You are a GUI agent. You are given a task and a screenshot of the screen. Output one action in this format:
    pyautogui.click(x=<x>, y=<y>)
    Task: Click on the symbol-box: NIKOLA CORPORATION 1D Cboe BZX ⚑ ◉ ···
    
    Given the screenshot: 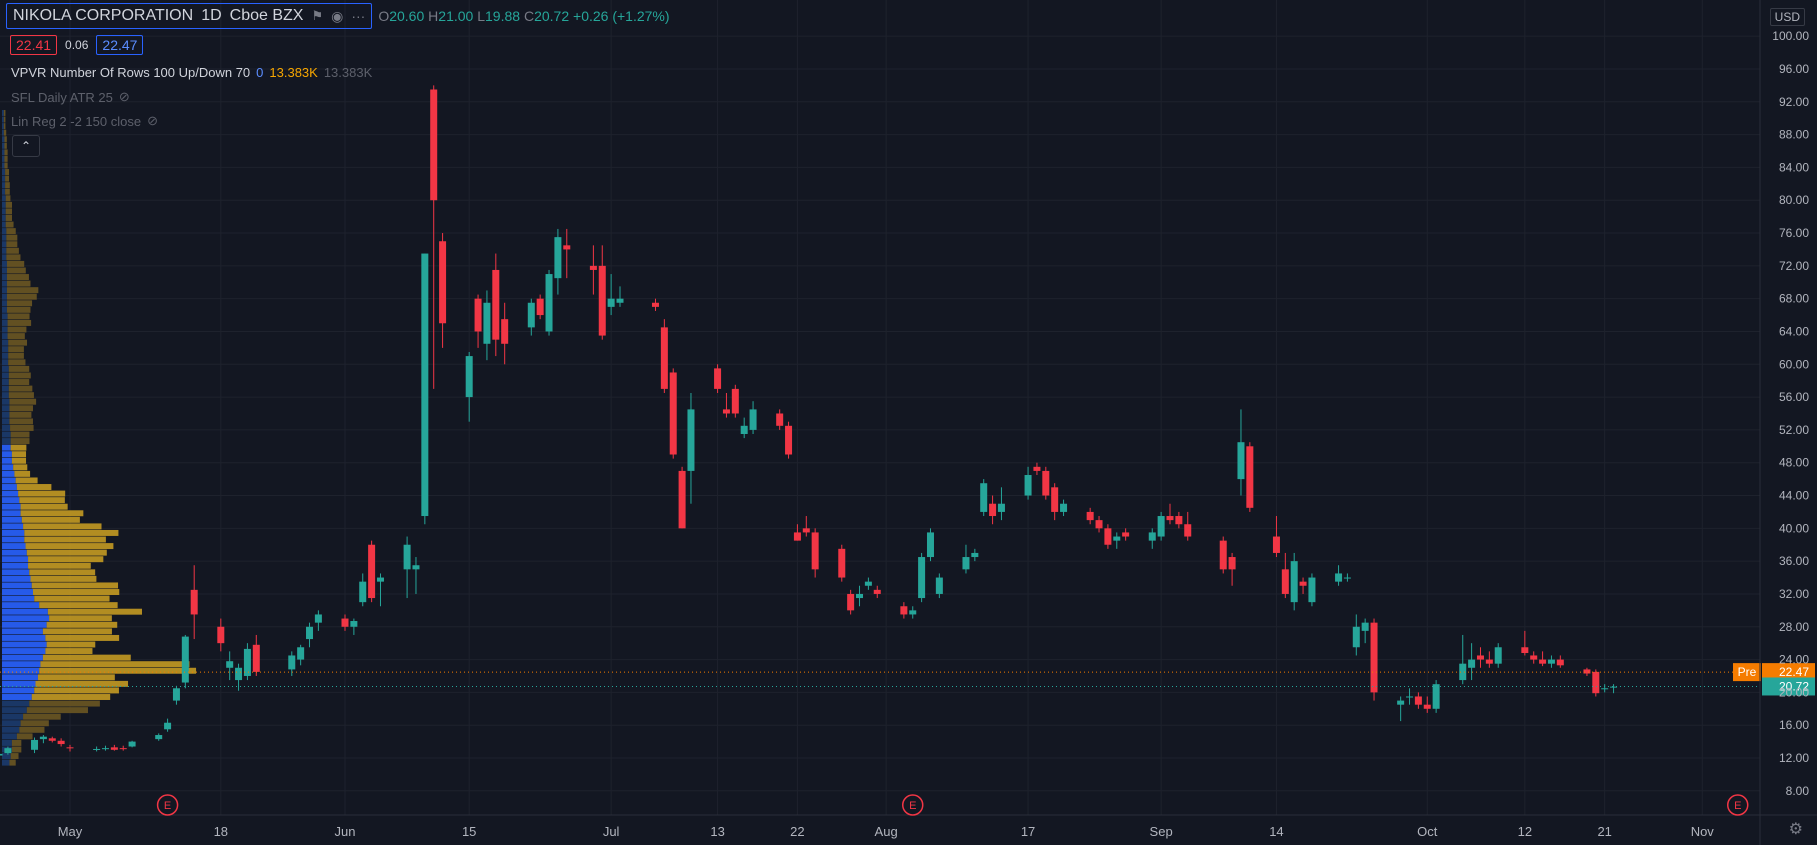 What is the action you would take?
    pyautogui.click(x=189, y=16)
    